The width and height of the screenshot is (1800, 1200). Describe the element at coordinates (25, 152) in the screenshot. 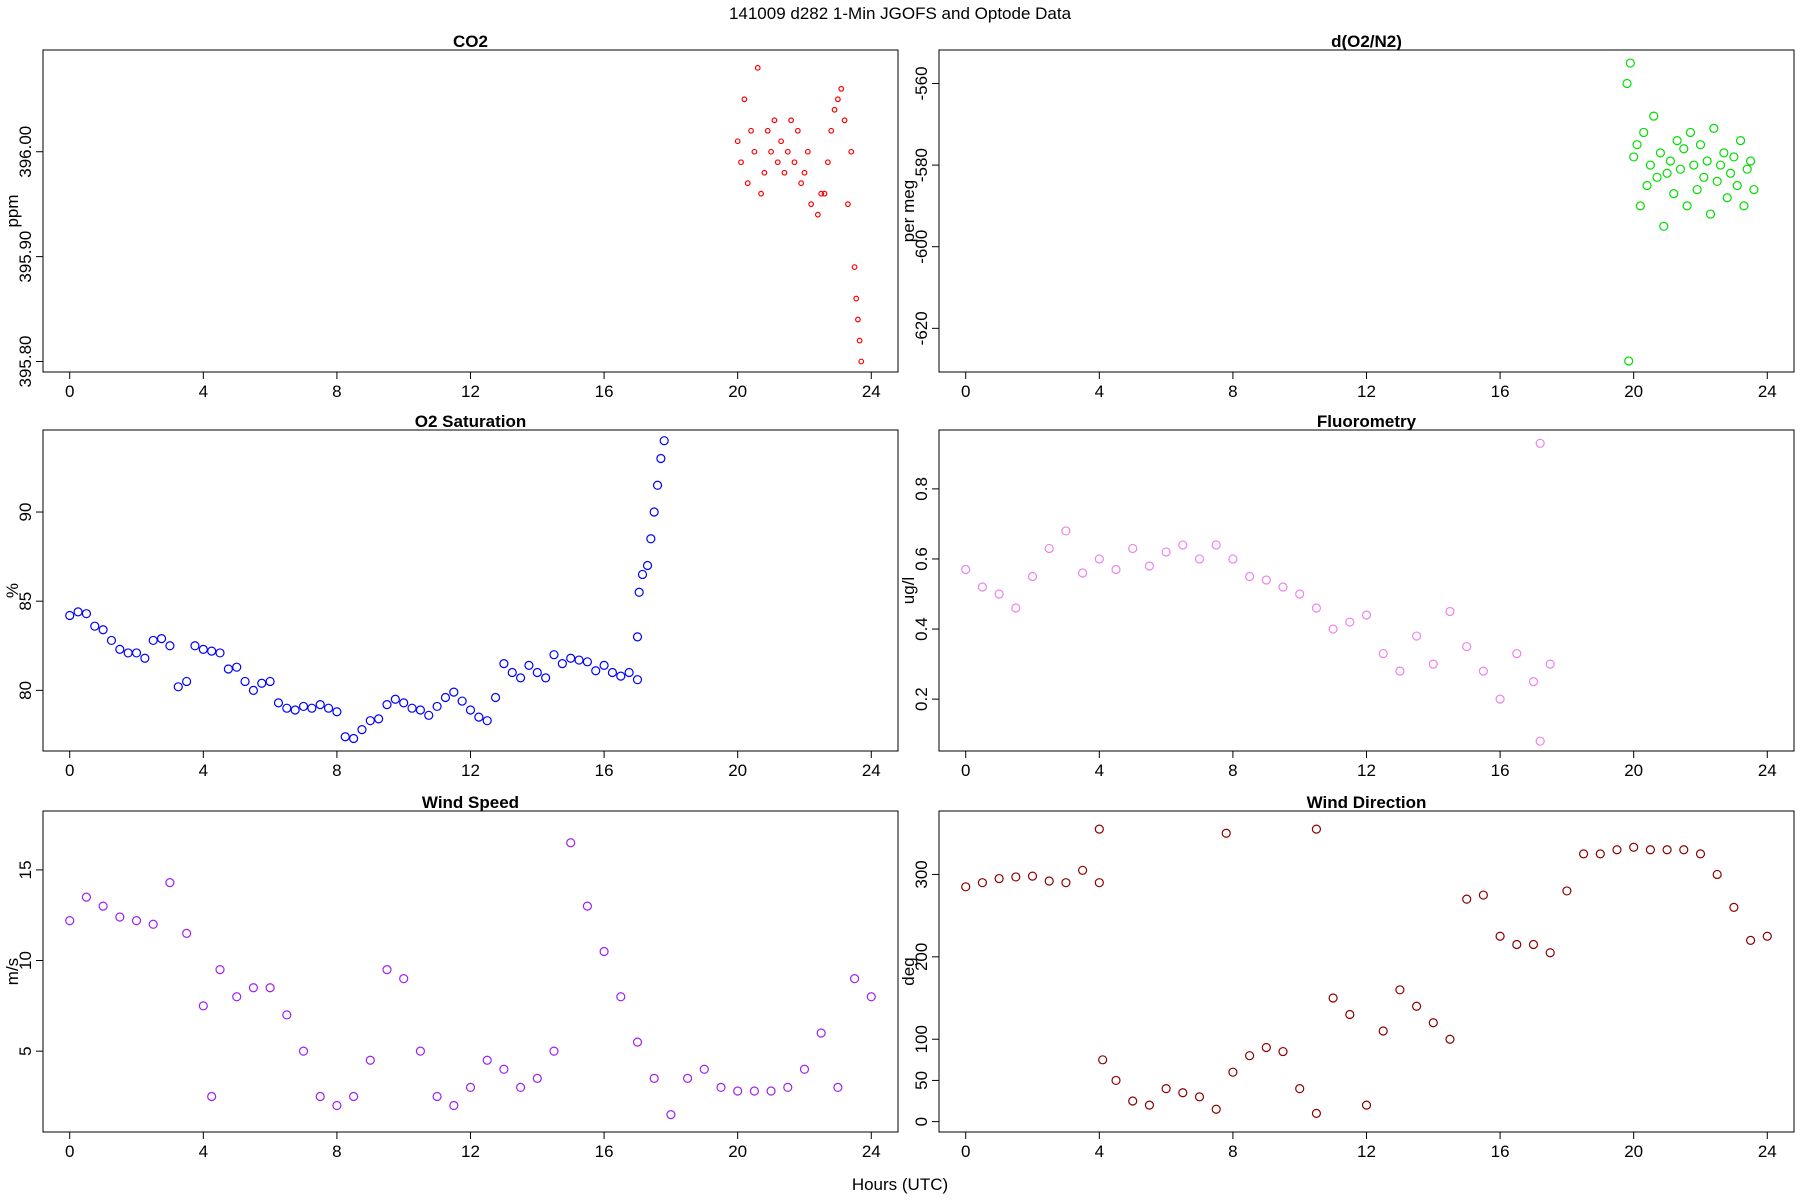

I see `y-tick-label: 396.00` at that location.